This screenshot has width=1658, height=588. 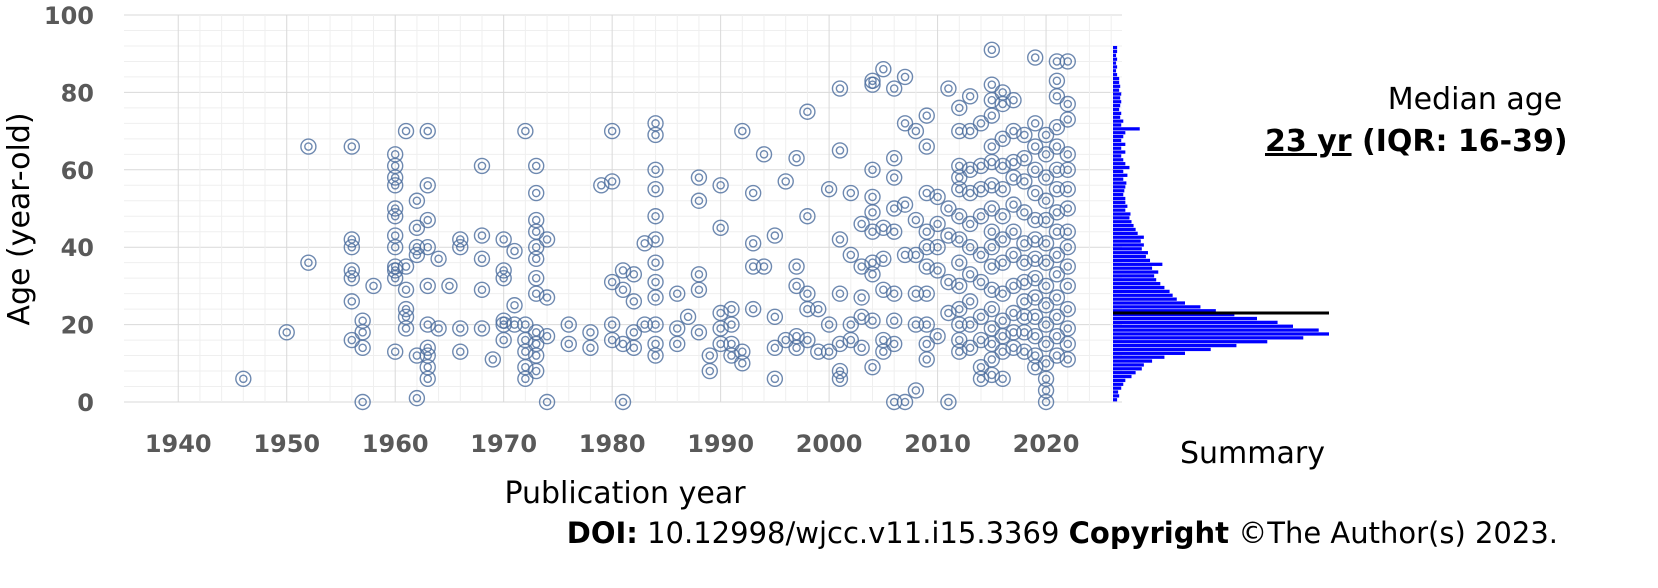 I want to click on x-tick-label: 2020, so click(x=1046, y=444).